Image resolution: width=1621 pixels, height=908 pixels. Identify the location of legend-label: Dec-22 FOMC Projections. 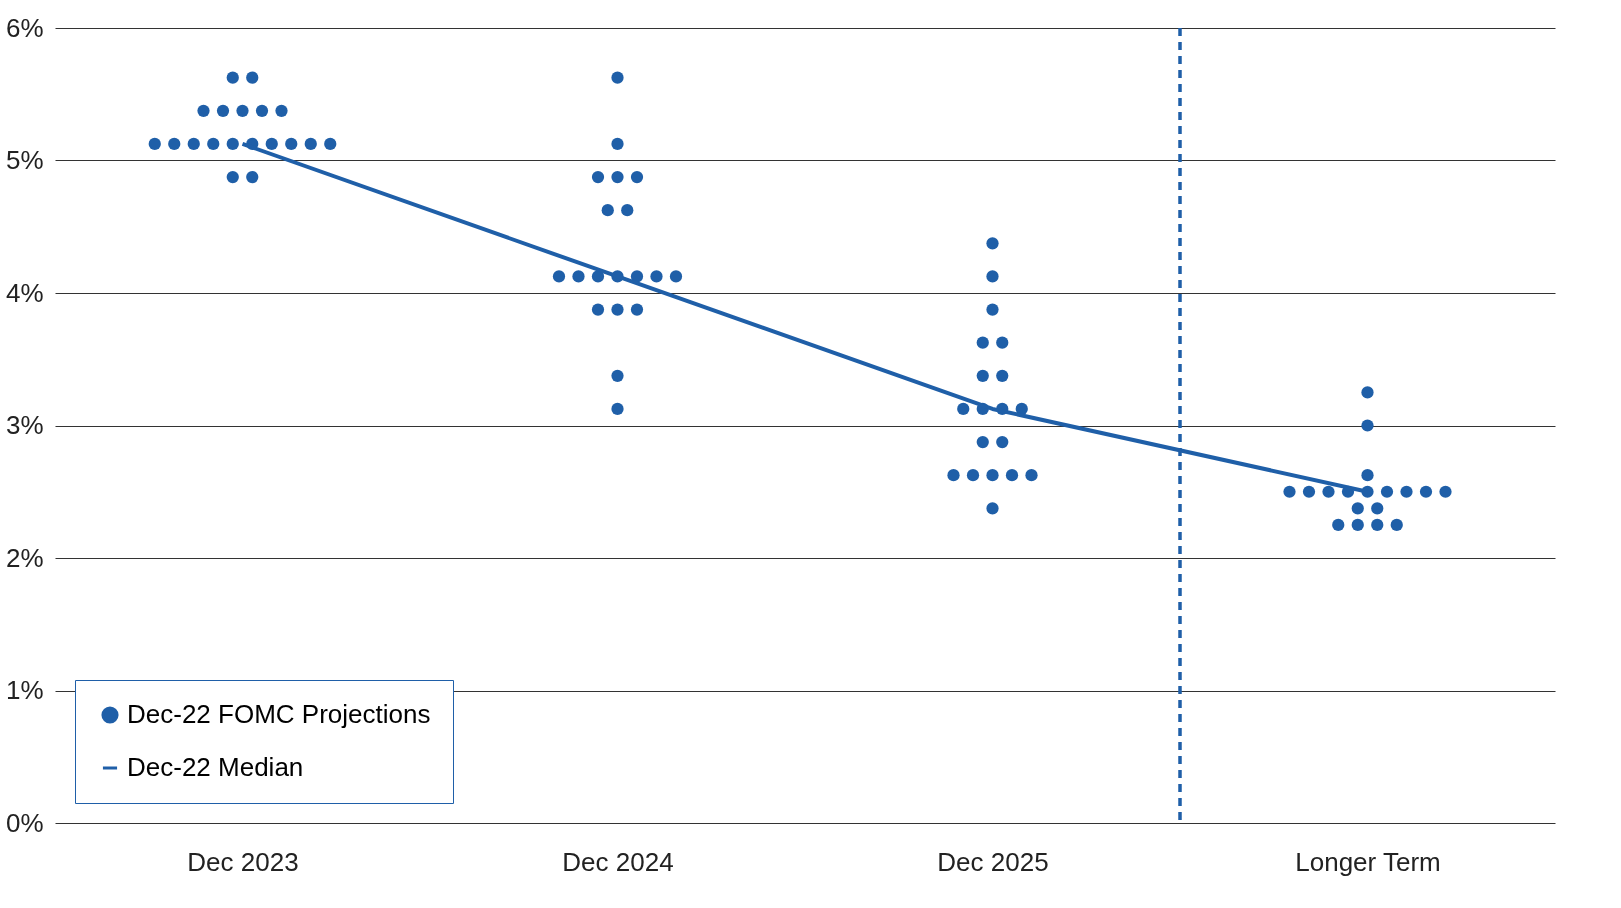
(279, 714).